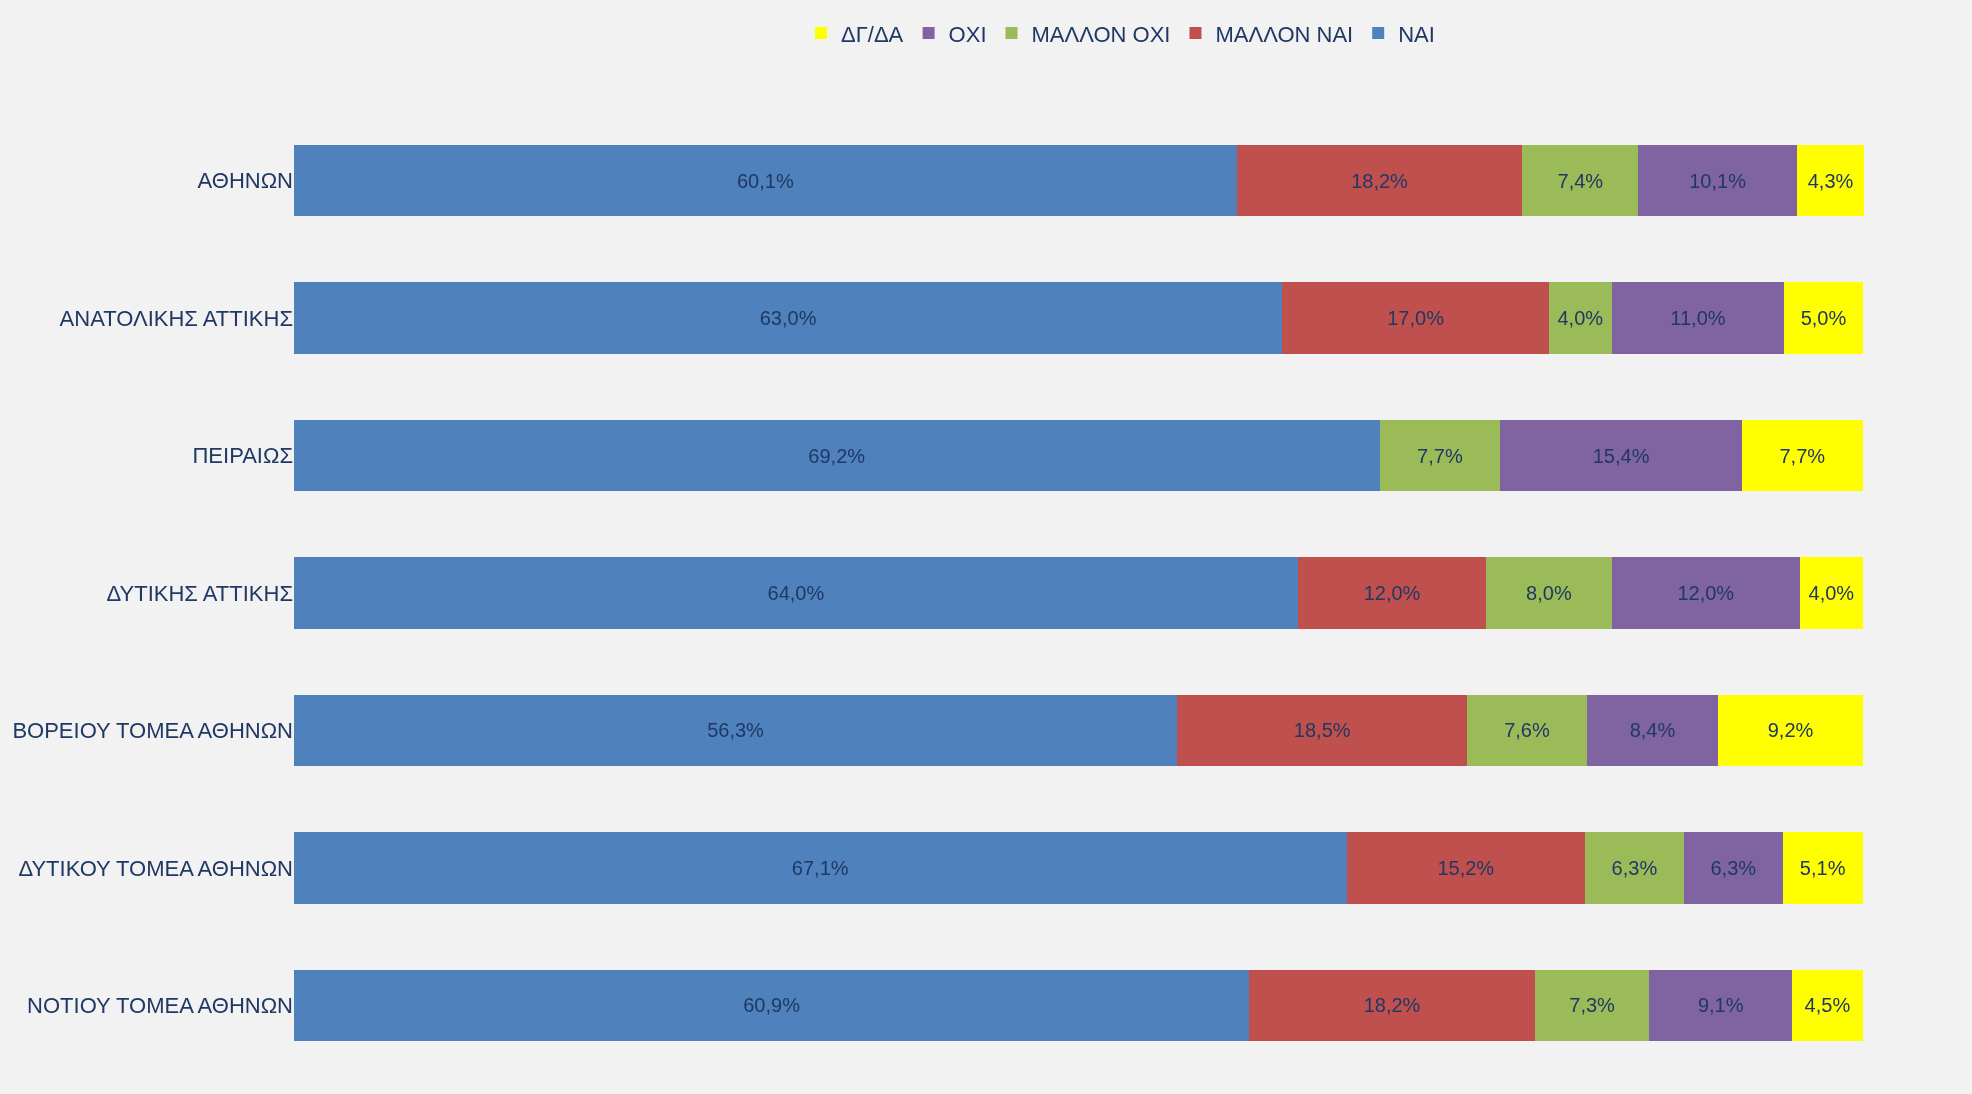 The width and height of the screenshot is (1972, 1094). I want to click on data-label: 9,1%, so click(1720, 1005).